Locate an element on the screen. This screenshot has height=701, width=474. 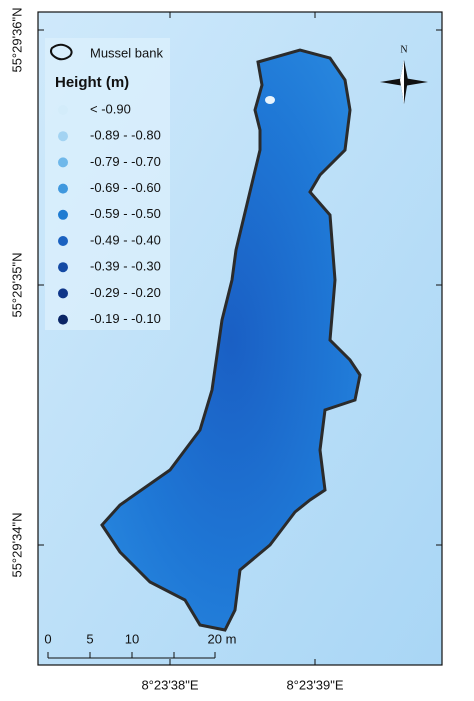
legend-label: -0.69 - -0.60 is located at coordinates (125, 187).